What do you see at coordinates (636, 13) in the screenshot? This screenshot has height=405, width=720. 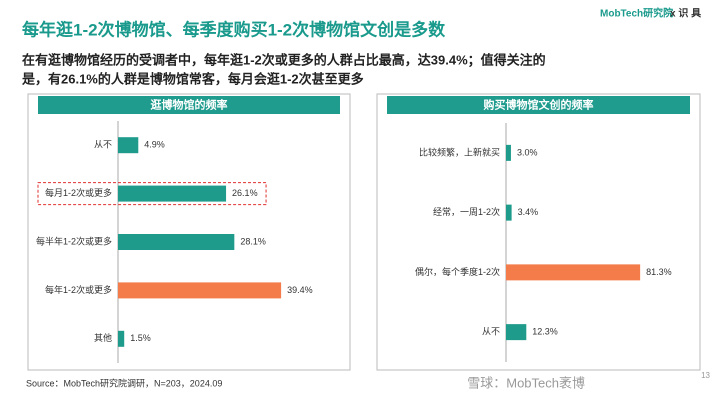 I see `logo: MobTech研究院` at bounding box center [636, 13].